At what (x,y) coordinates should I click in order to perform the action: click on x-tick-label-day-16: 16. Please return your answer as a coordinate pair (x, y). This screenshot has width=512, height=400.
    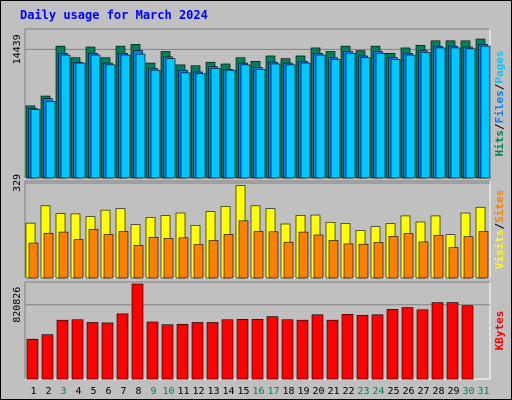
    Looking at the image, I should click on (258, 391).